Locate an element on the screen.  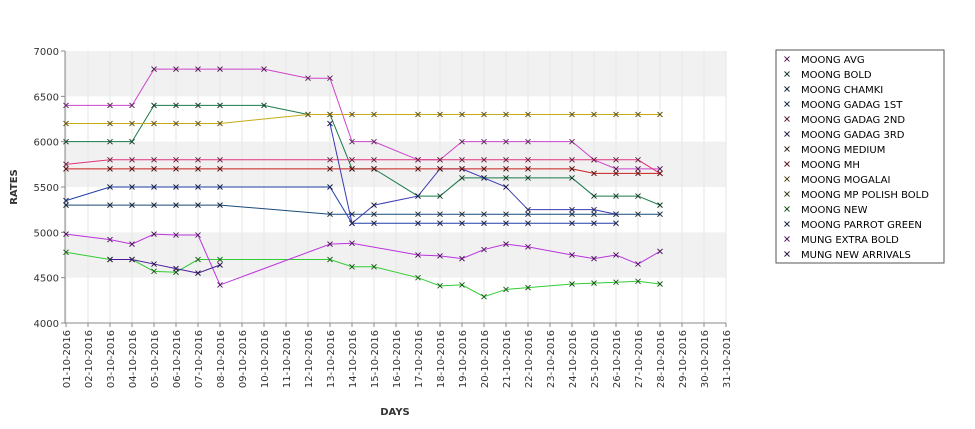
x-tick-label: 15-10-2016 is located at coordinates (375, 359).